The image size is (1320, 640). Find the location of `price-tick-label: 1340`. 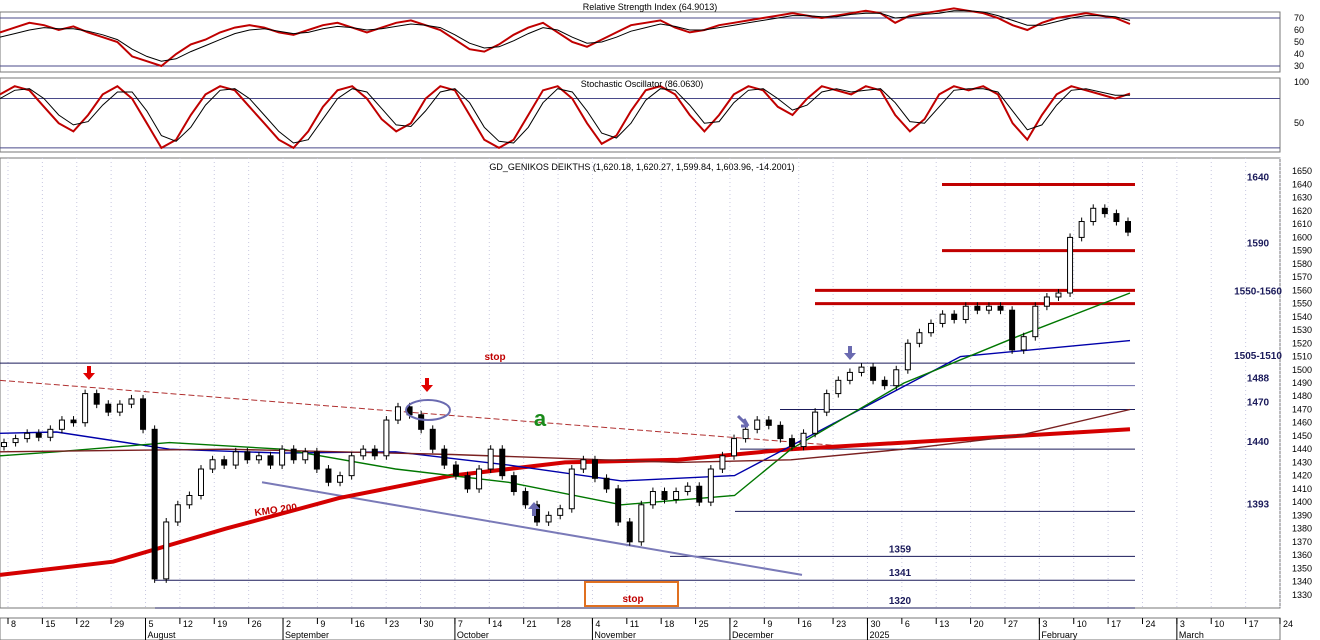

price-tick-label: 1340 is located at coordinates (1302, 582).